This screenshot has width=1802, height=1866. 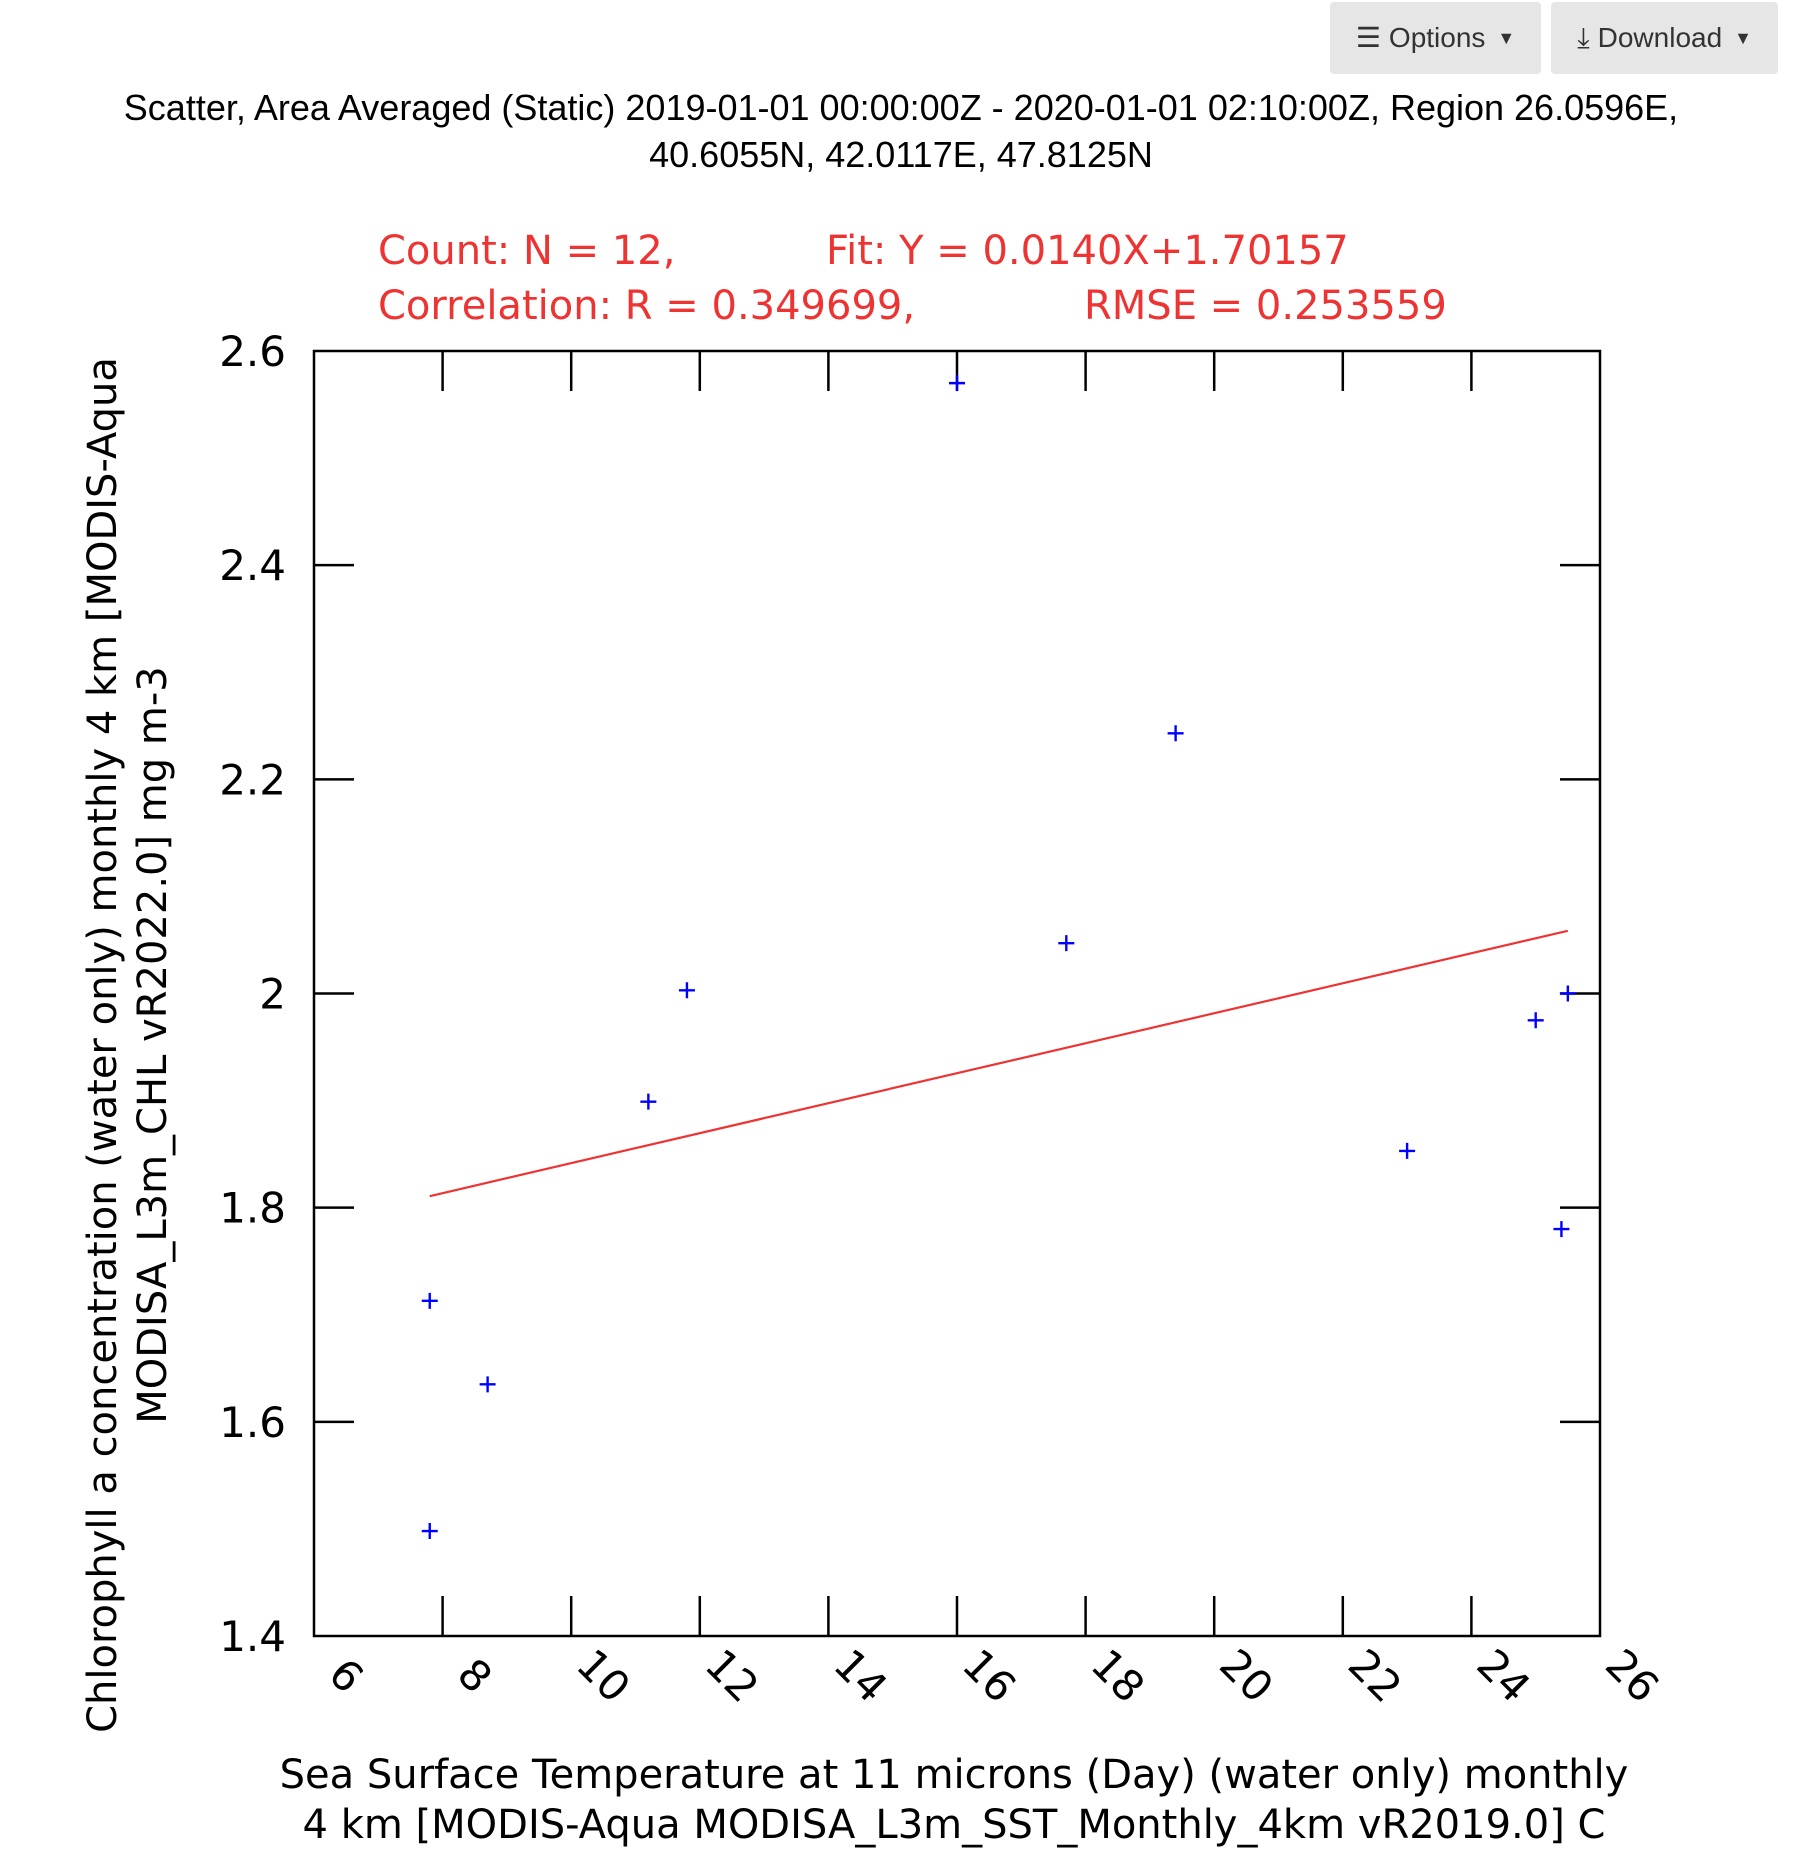 What do you see at coordinates (1375, 1676) in the screenshot?
I see `x-tick-label: 22` at bounding box center [1375, 1676].